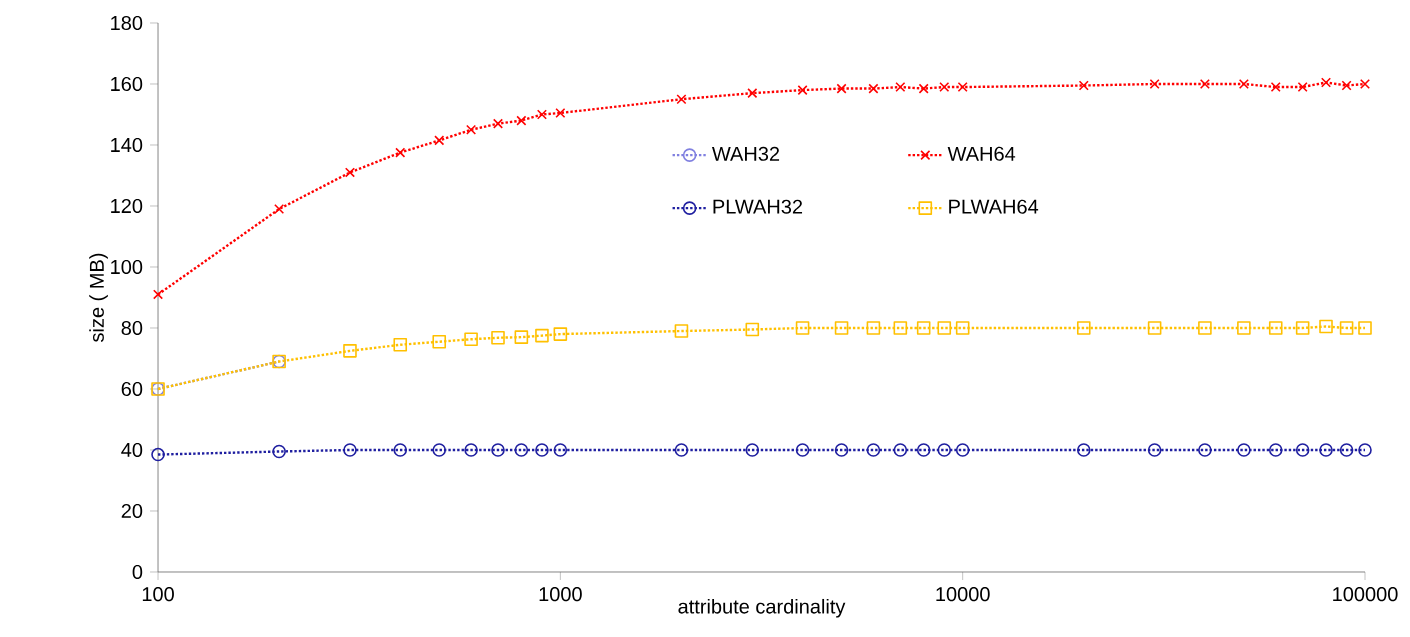  What do you see at coordinates (560, 594) in the screenshot?
I see `x-tick-label: 1000` at bounding box center [560, 594].